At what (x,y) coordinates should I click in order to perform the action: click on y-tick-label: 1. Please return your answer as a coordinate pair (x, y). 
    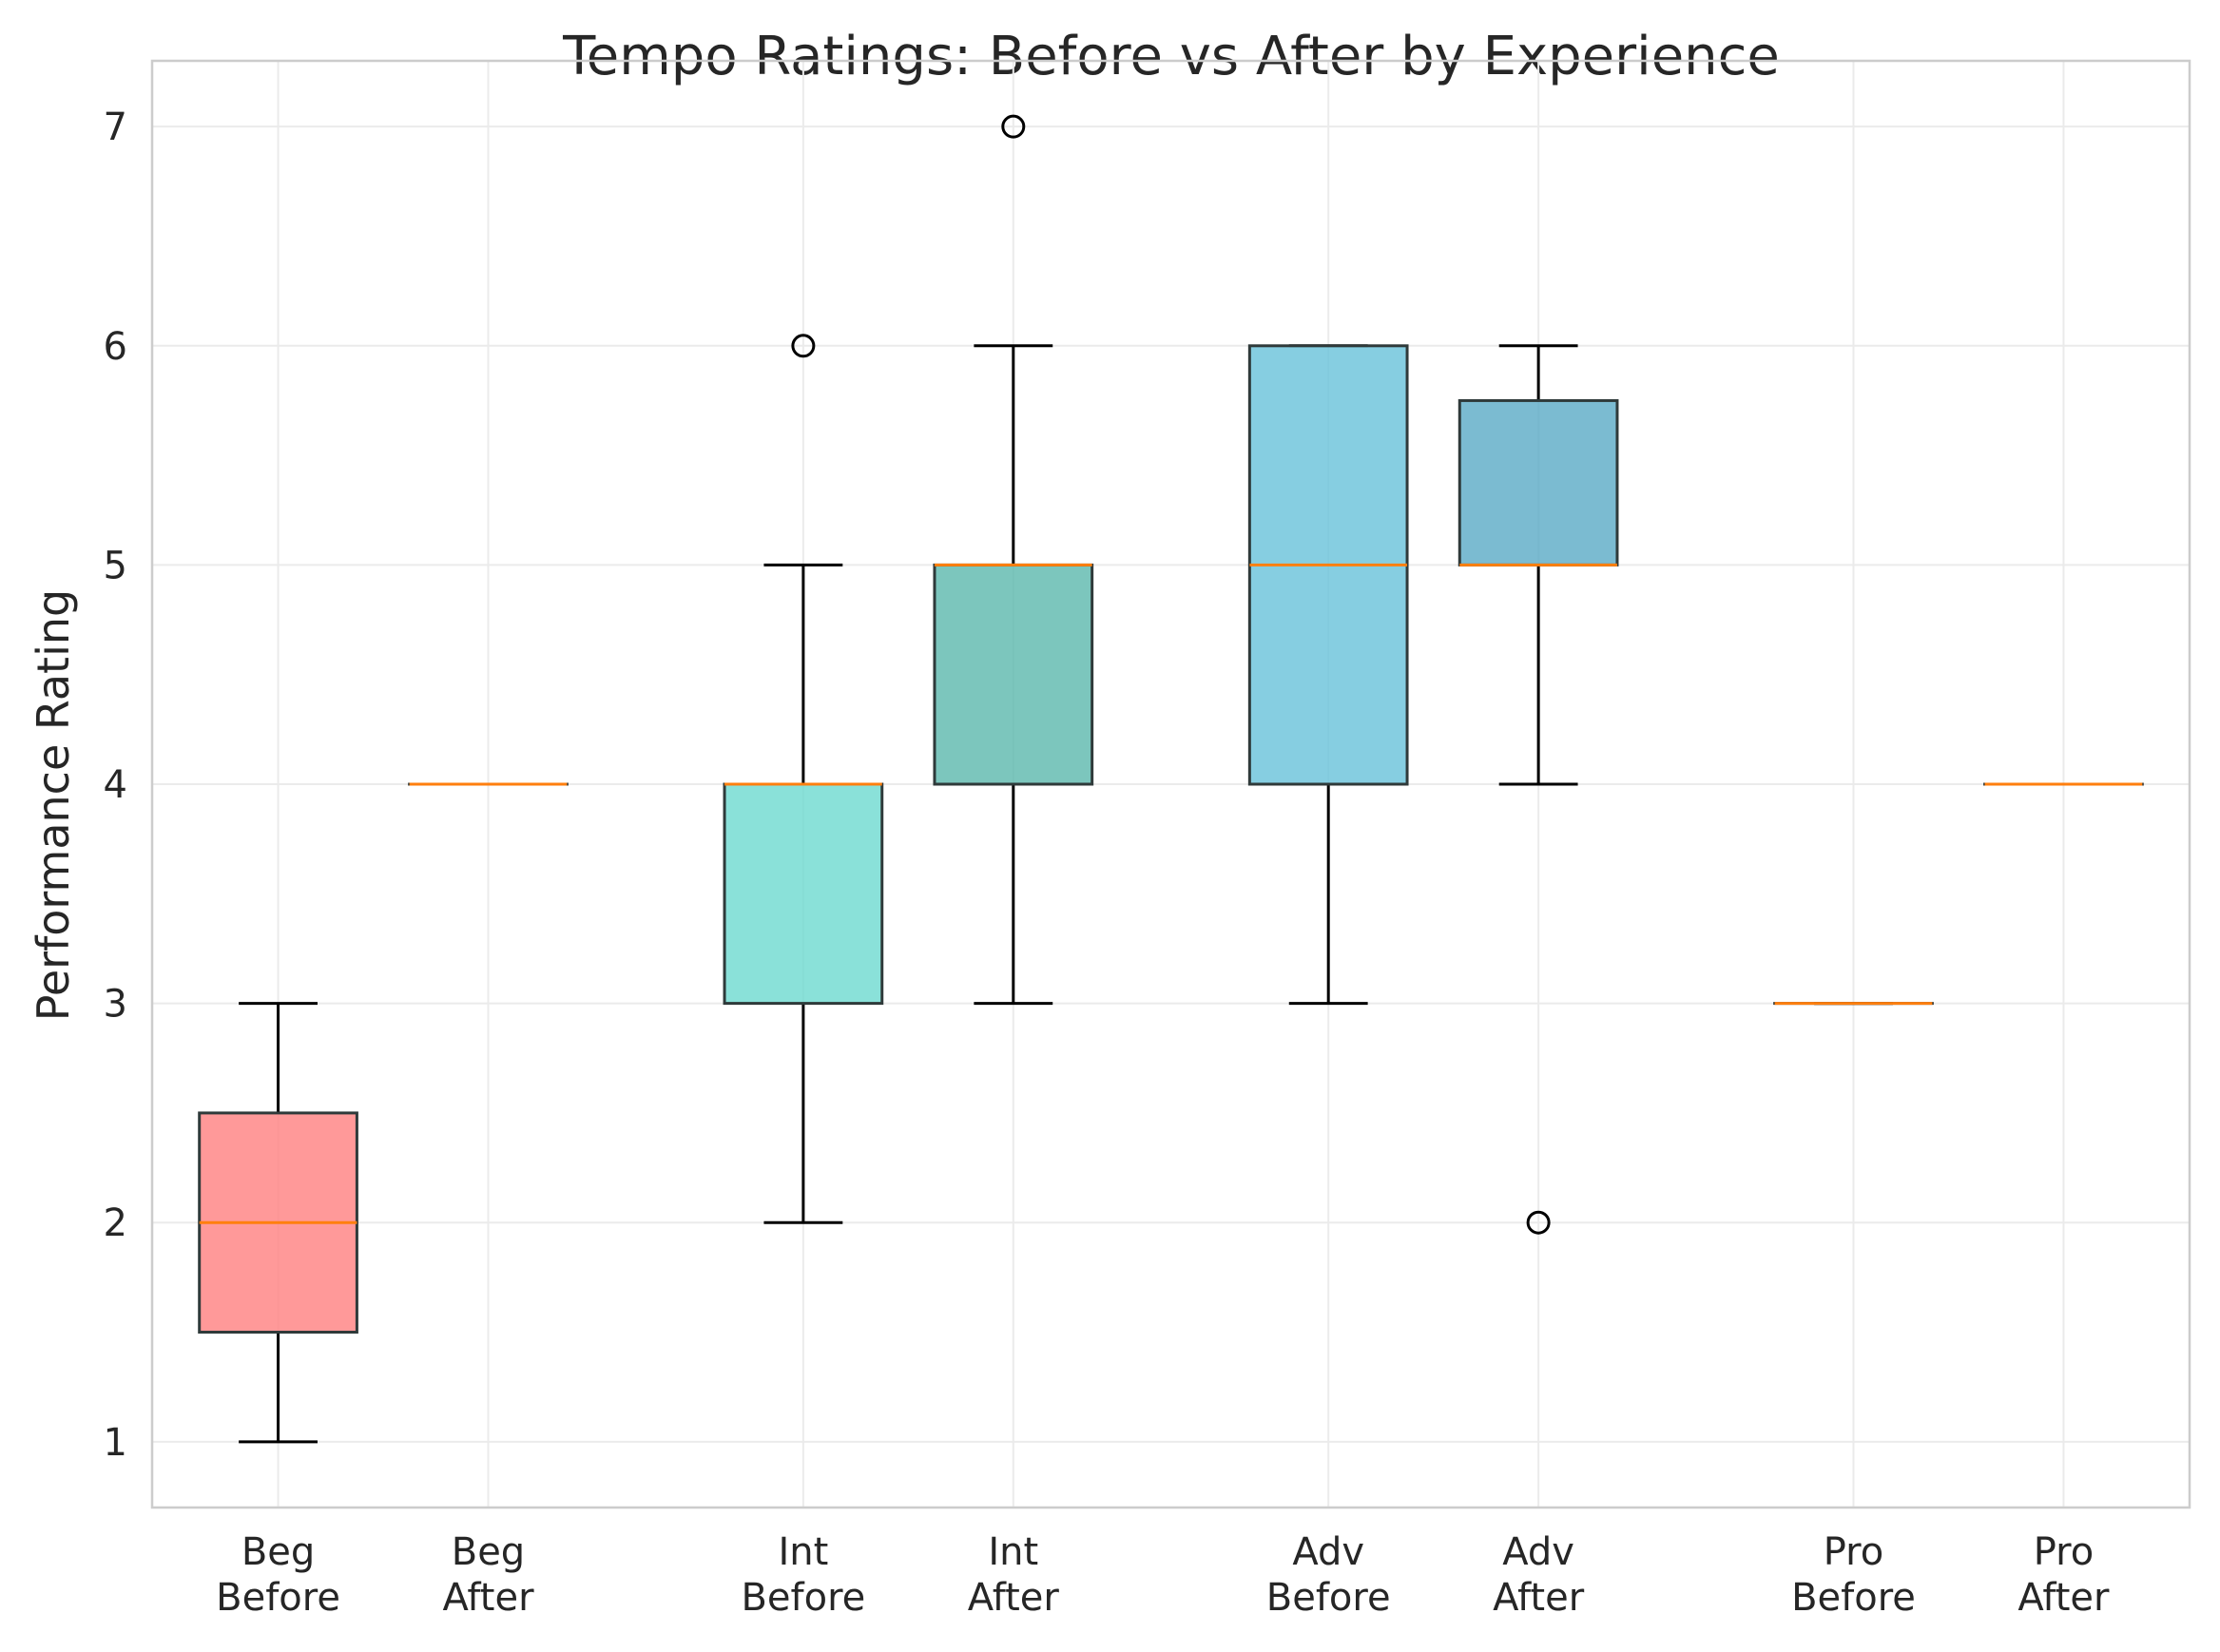
    Looking at the image, I should click on (115, 1443).